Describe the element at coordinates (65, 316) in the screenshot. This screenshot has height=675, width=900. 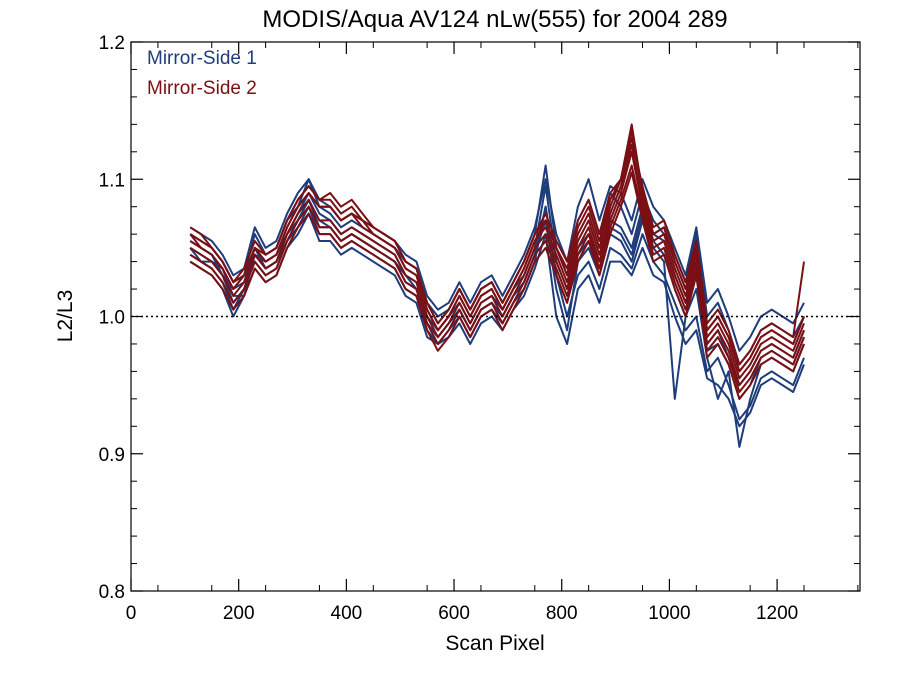
I see `y-axis-label: L2/L3` at that location.